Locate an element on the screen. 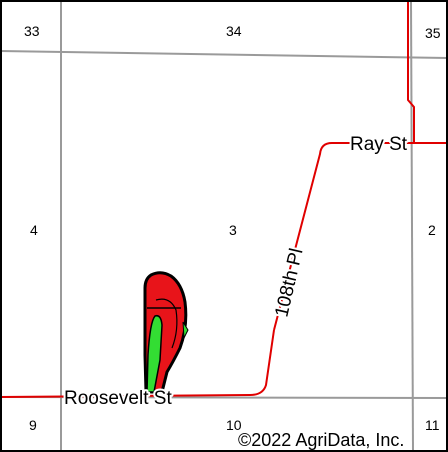 The height and width of the screenshot is (452, 448). section-label-10: 10 is located at coordinates (234, 425).